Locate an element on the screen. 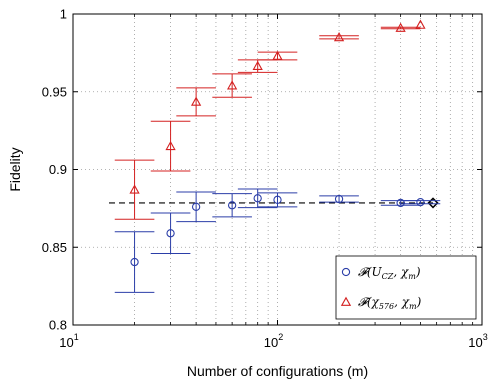 The width and height of the screenshot is (492, 386). legend-label: 𝓕(UCZ, χm) is located at coordinates (389, 273).